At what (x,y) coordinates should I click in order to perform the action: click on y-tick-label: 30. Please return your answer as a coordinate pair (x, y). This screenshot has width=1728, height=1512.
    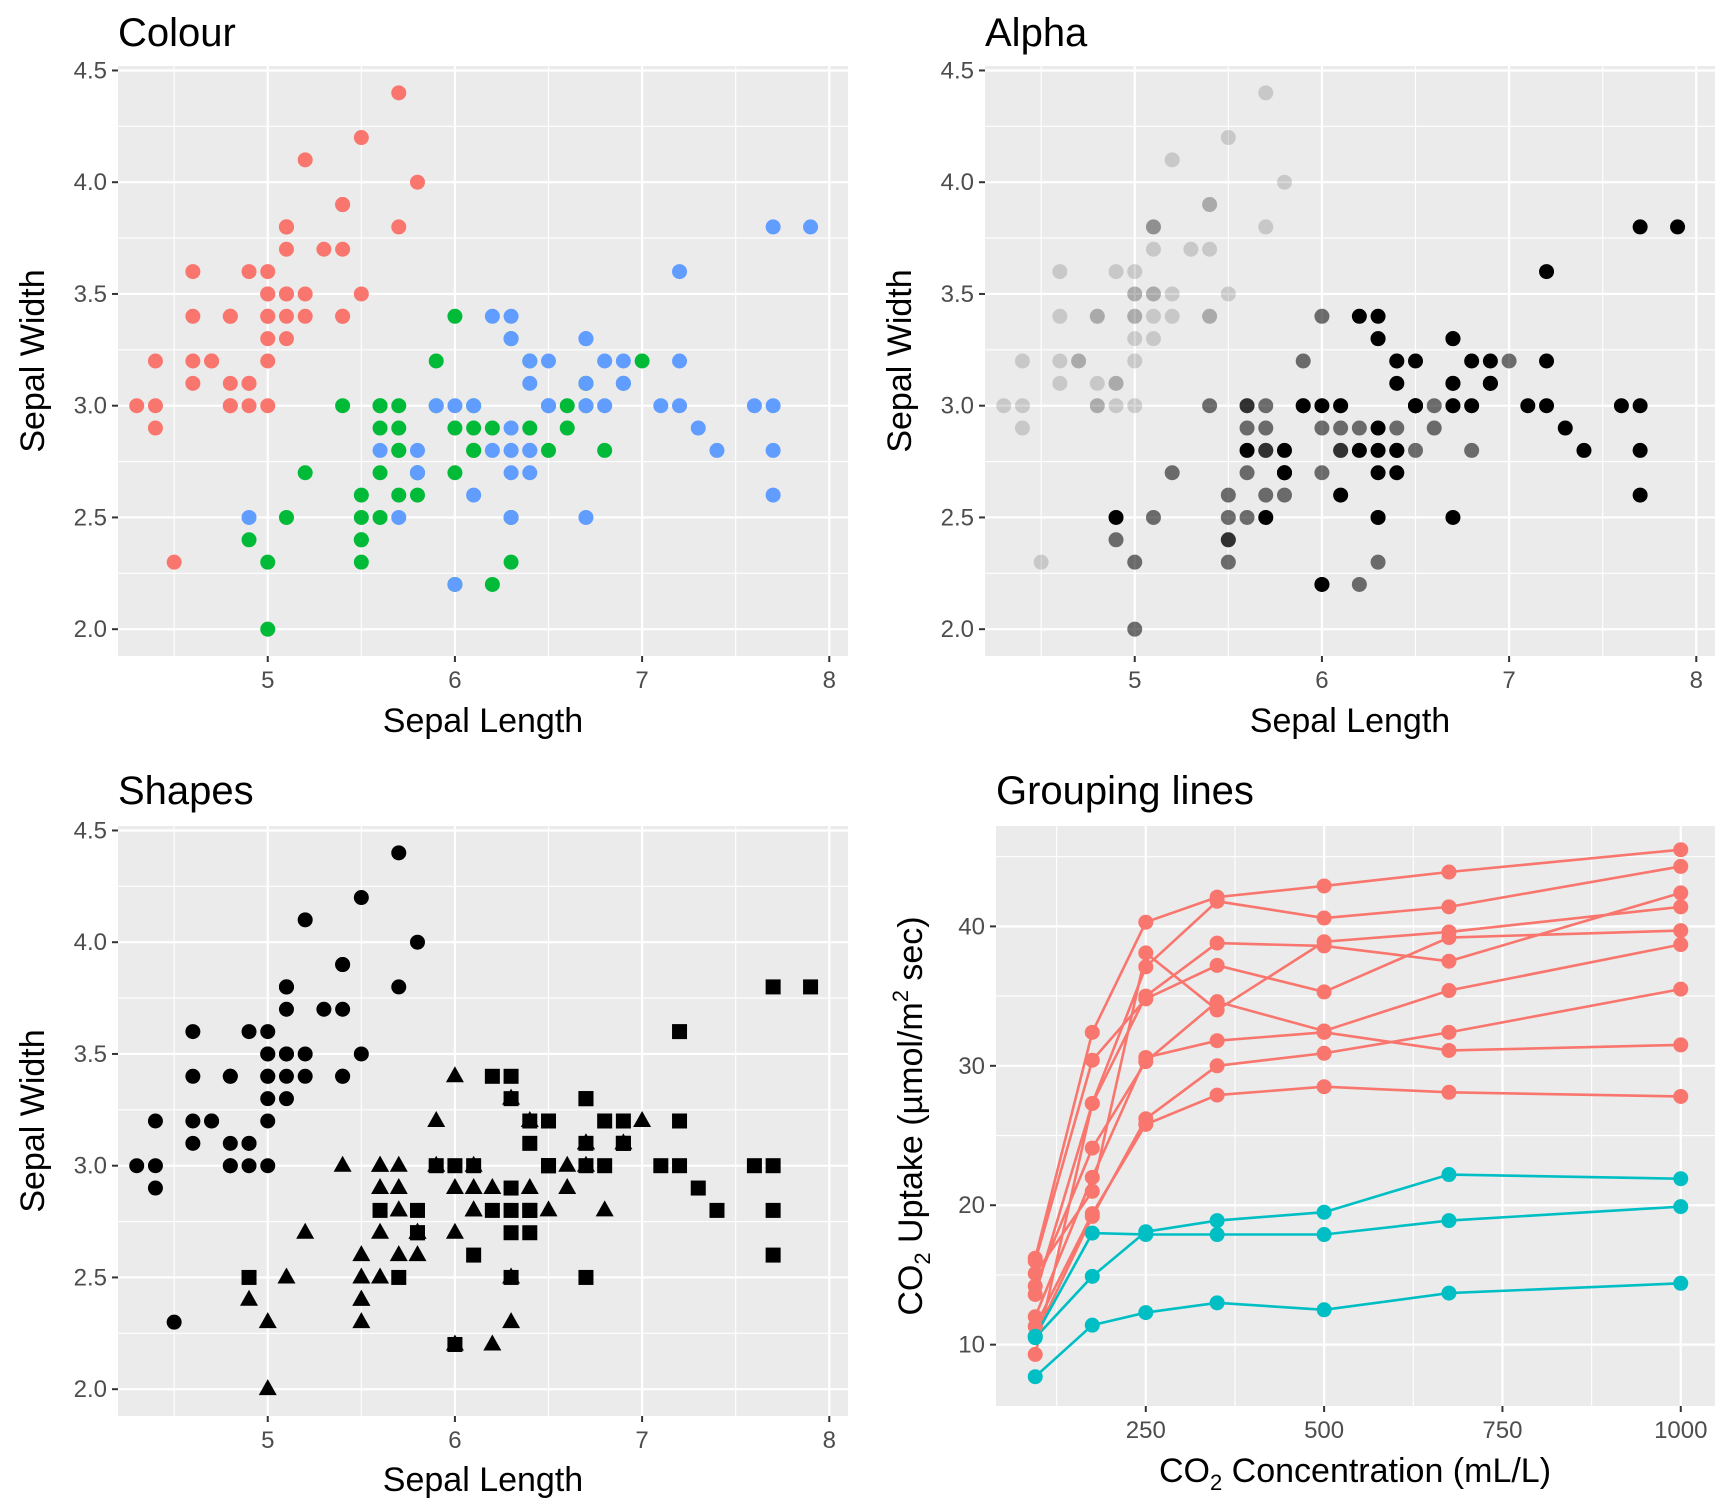
    Looking at the image, I should click on (971, 1066).